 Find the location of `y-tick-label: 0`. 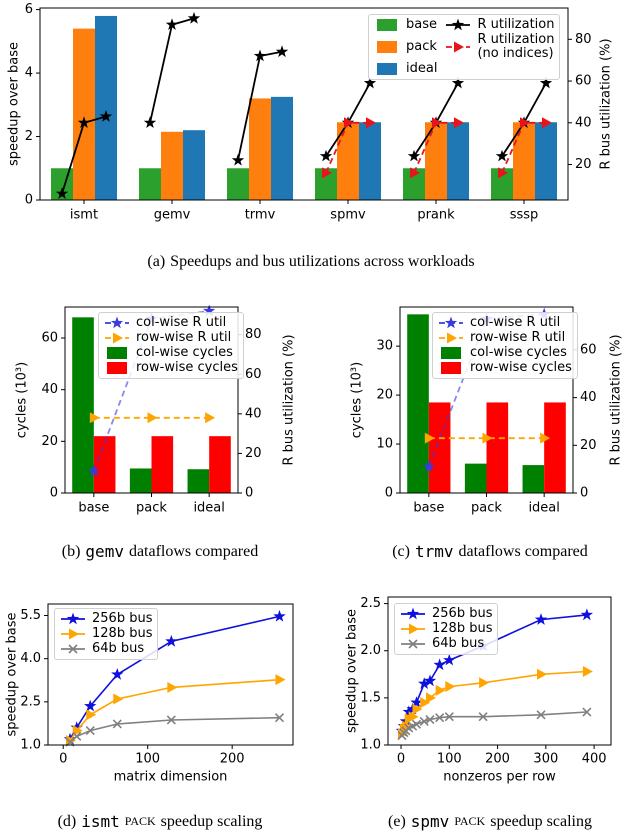

y-tick-label: 0 is located at coordinates (29, 200).